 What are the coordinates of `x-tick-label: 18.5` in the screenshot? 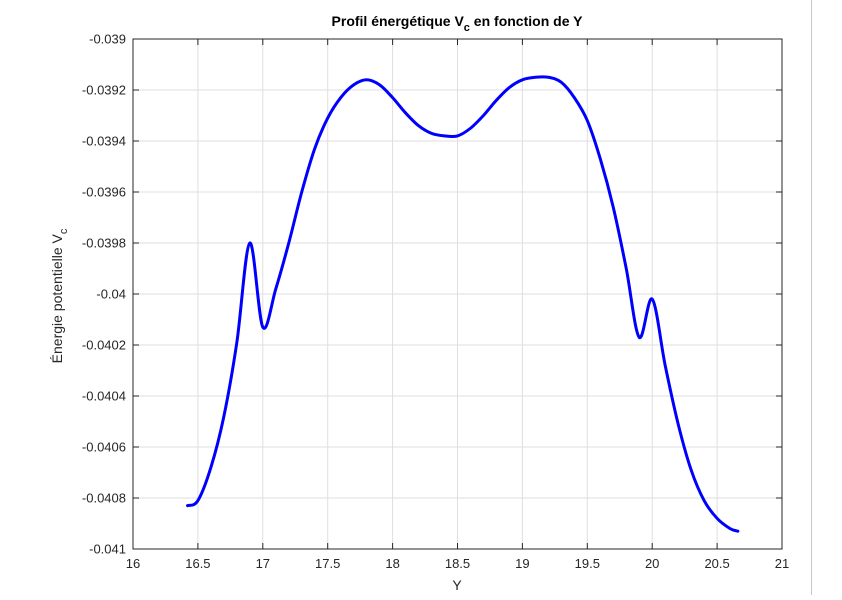 It's located at (457, 563).